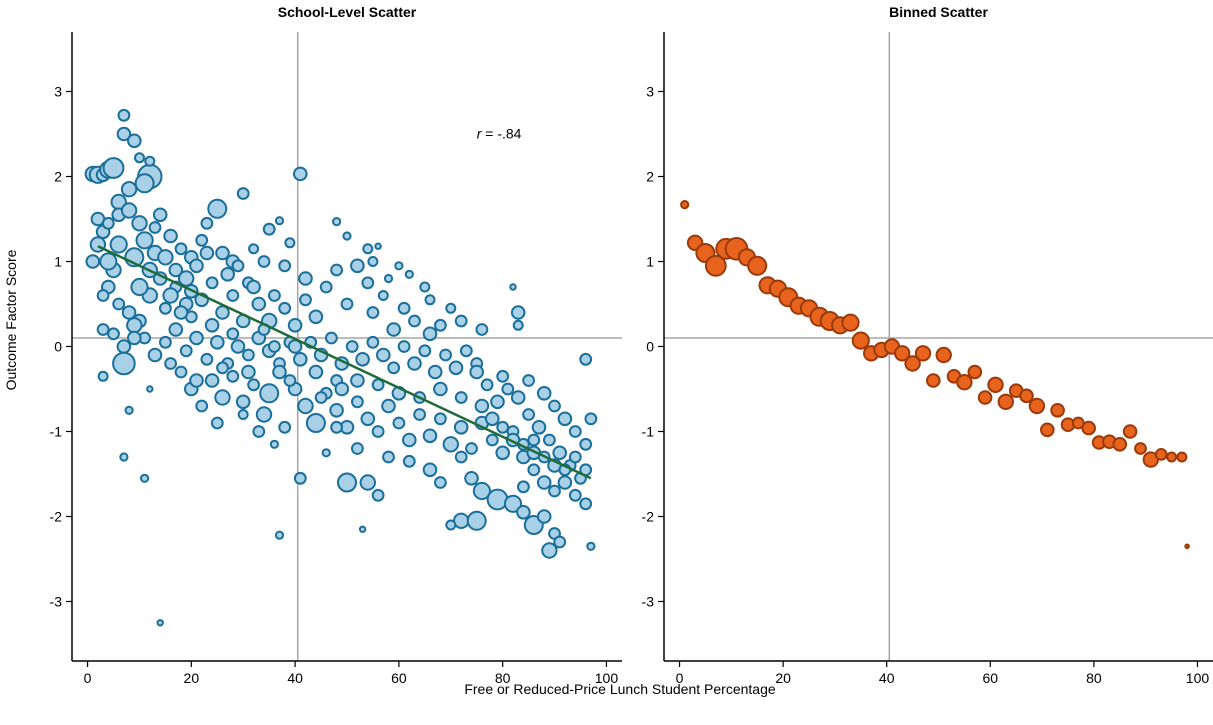 This screenshot has height=725, width=1213. Describe the element at coordinates (344, 362) in the screenshot. I see `fit-line` at that location.